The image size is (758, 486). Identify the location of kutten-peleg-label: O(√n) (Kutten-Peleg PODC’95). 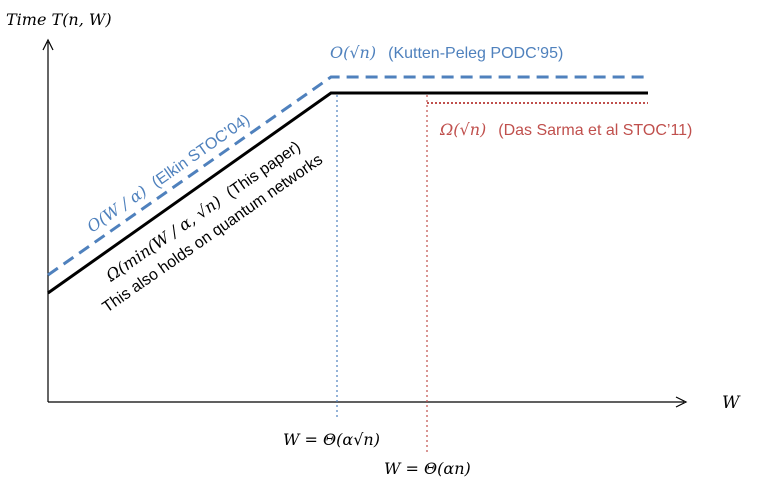
(446, 52).